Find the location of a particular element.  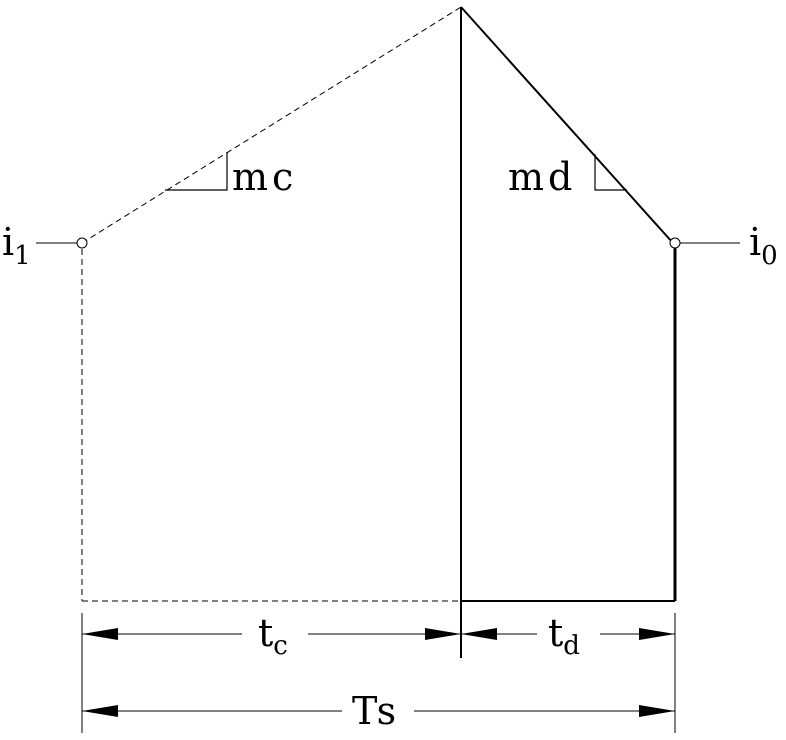

i1-terminal-circle is located at coordinates (82, 243).